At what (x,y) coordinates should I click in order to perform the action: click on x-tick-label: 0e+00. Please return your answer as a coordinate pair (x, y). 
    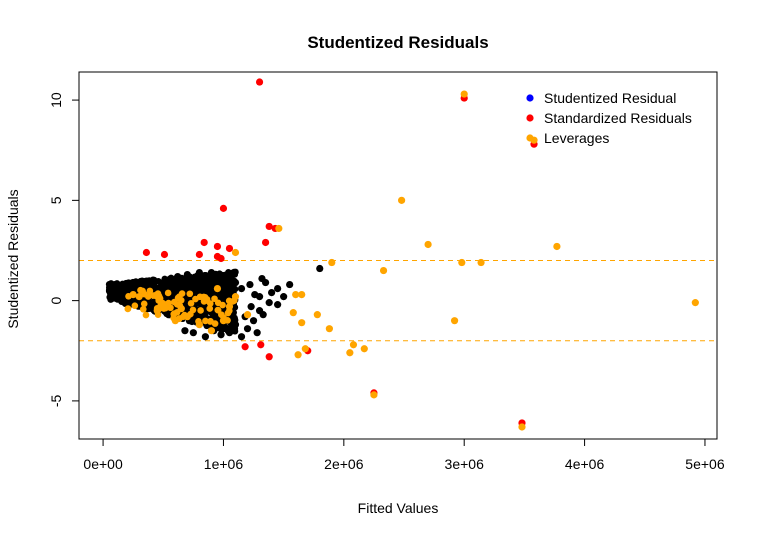
    Looking at the image, I should click on (103, 464).